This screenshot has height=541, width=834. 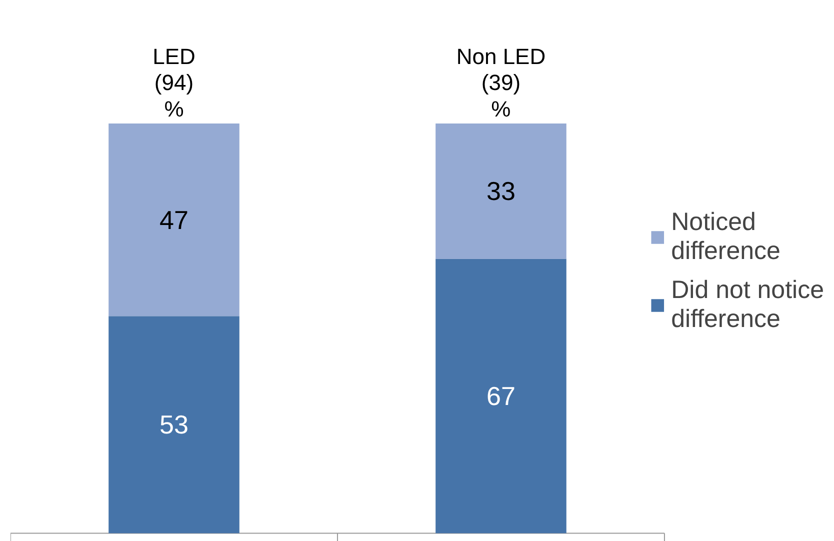 What do you see at coordinates (725, 237) in the screenshot?
I see `legend-label: Noticed difference` at bounding box center [725, 237].